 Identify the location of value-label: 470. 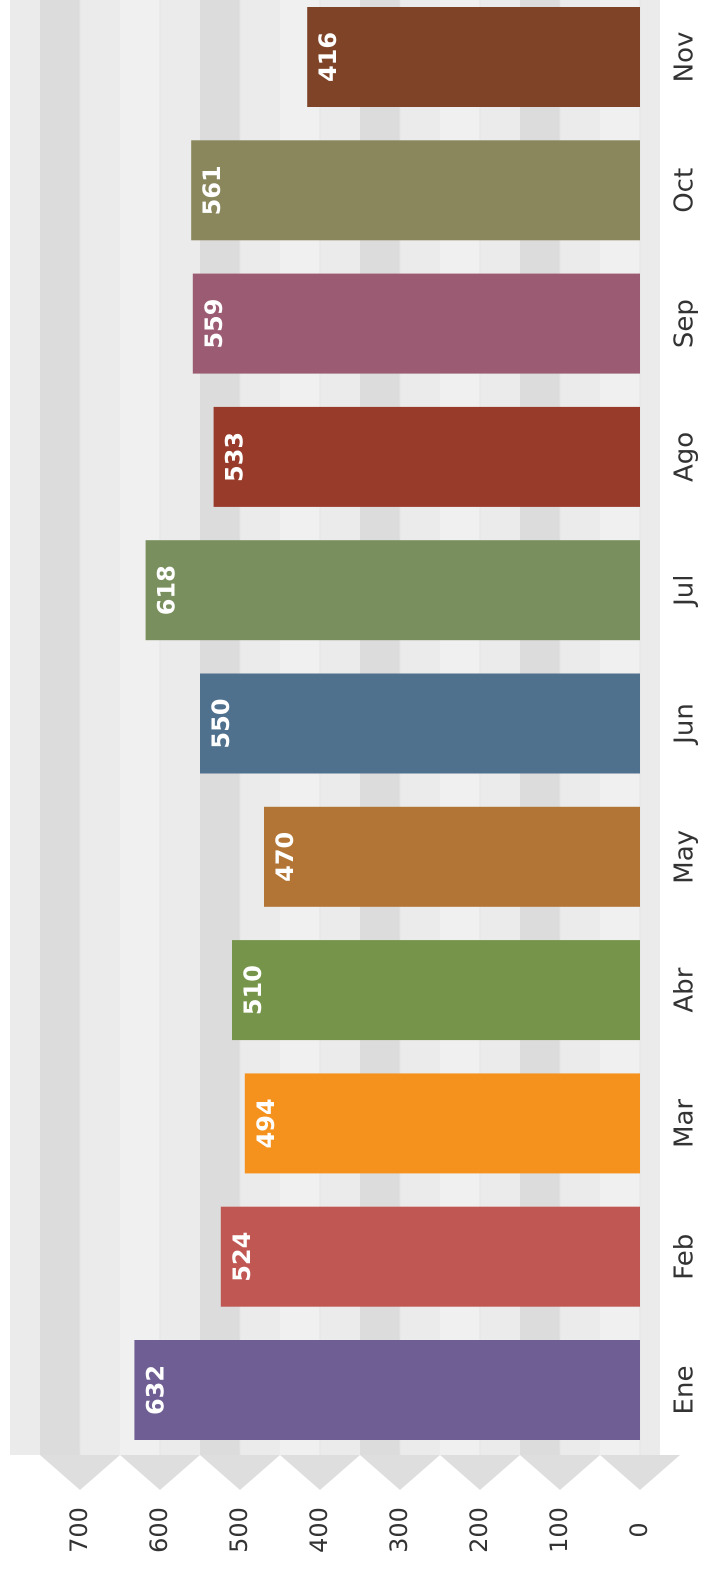
(285, 857).